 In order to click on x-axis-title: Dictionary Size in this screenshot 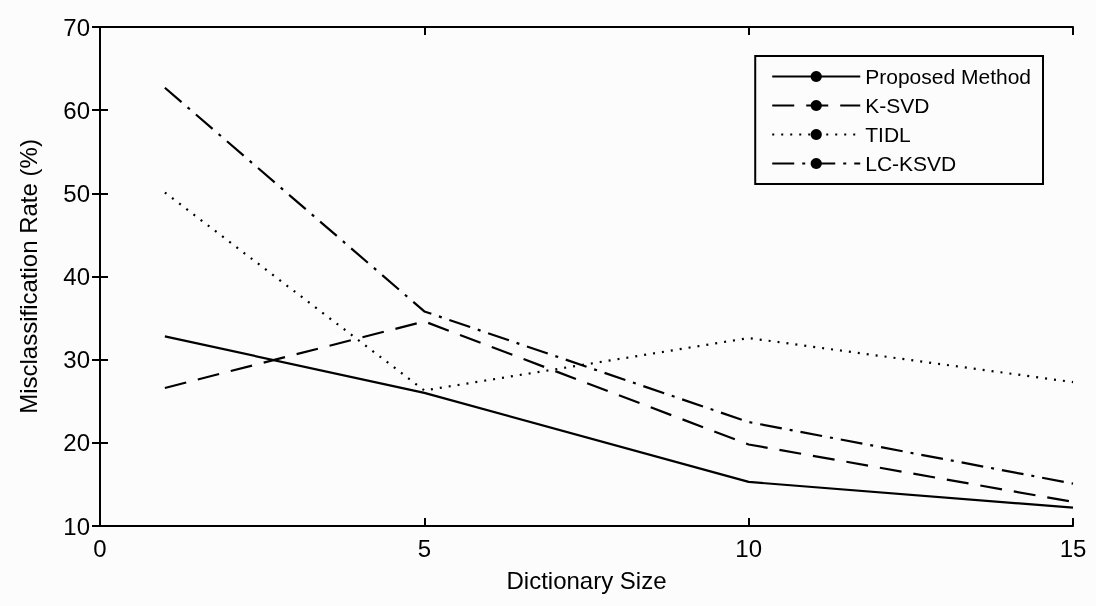, I will do `click(586, 580)`.